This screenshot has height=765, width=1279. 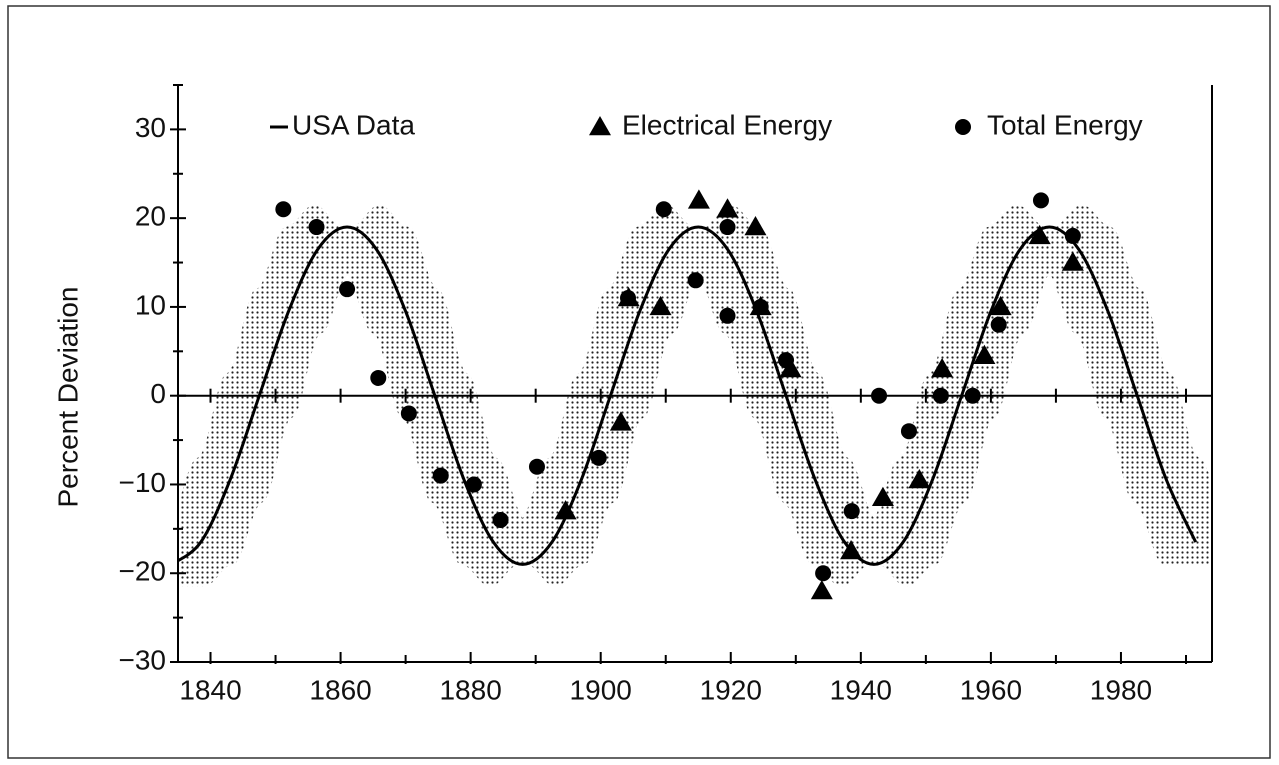 What do you see at coordinates (600, 126) in the screenshot?
I see `legend-triangle` at bounding box center [600, 126].